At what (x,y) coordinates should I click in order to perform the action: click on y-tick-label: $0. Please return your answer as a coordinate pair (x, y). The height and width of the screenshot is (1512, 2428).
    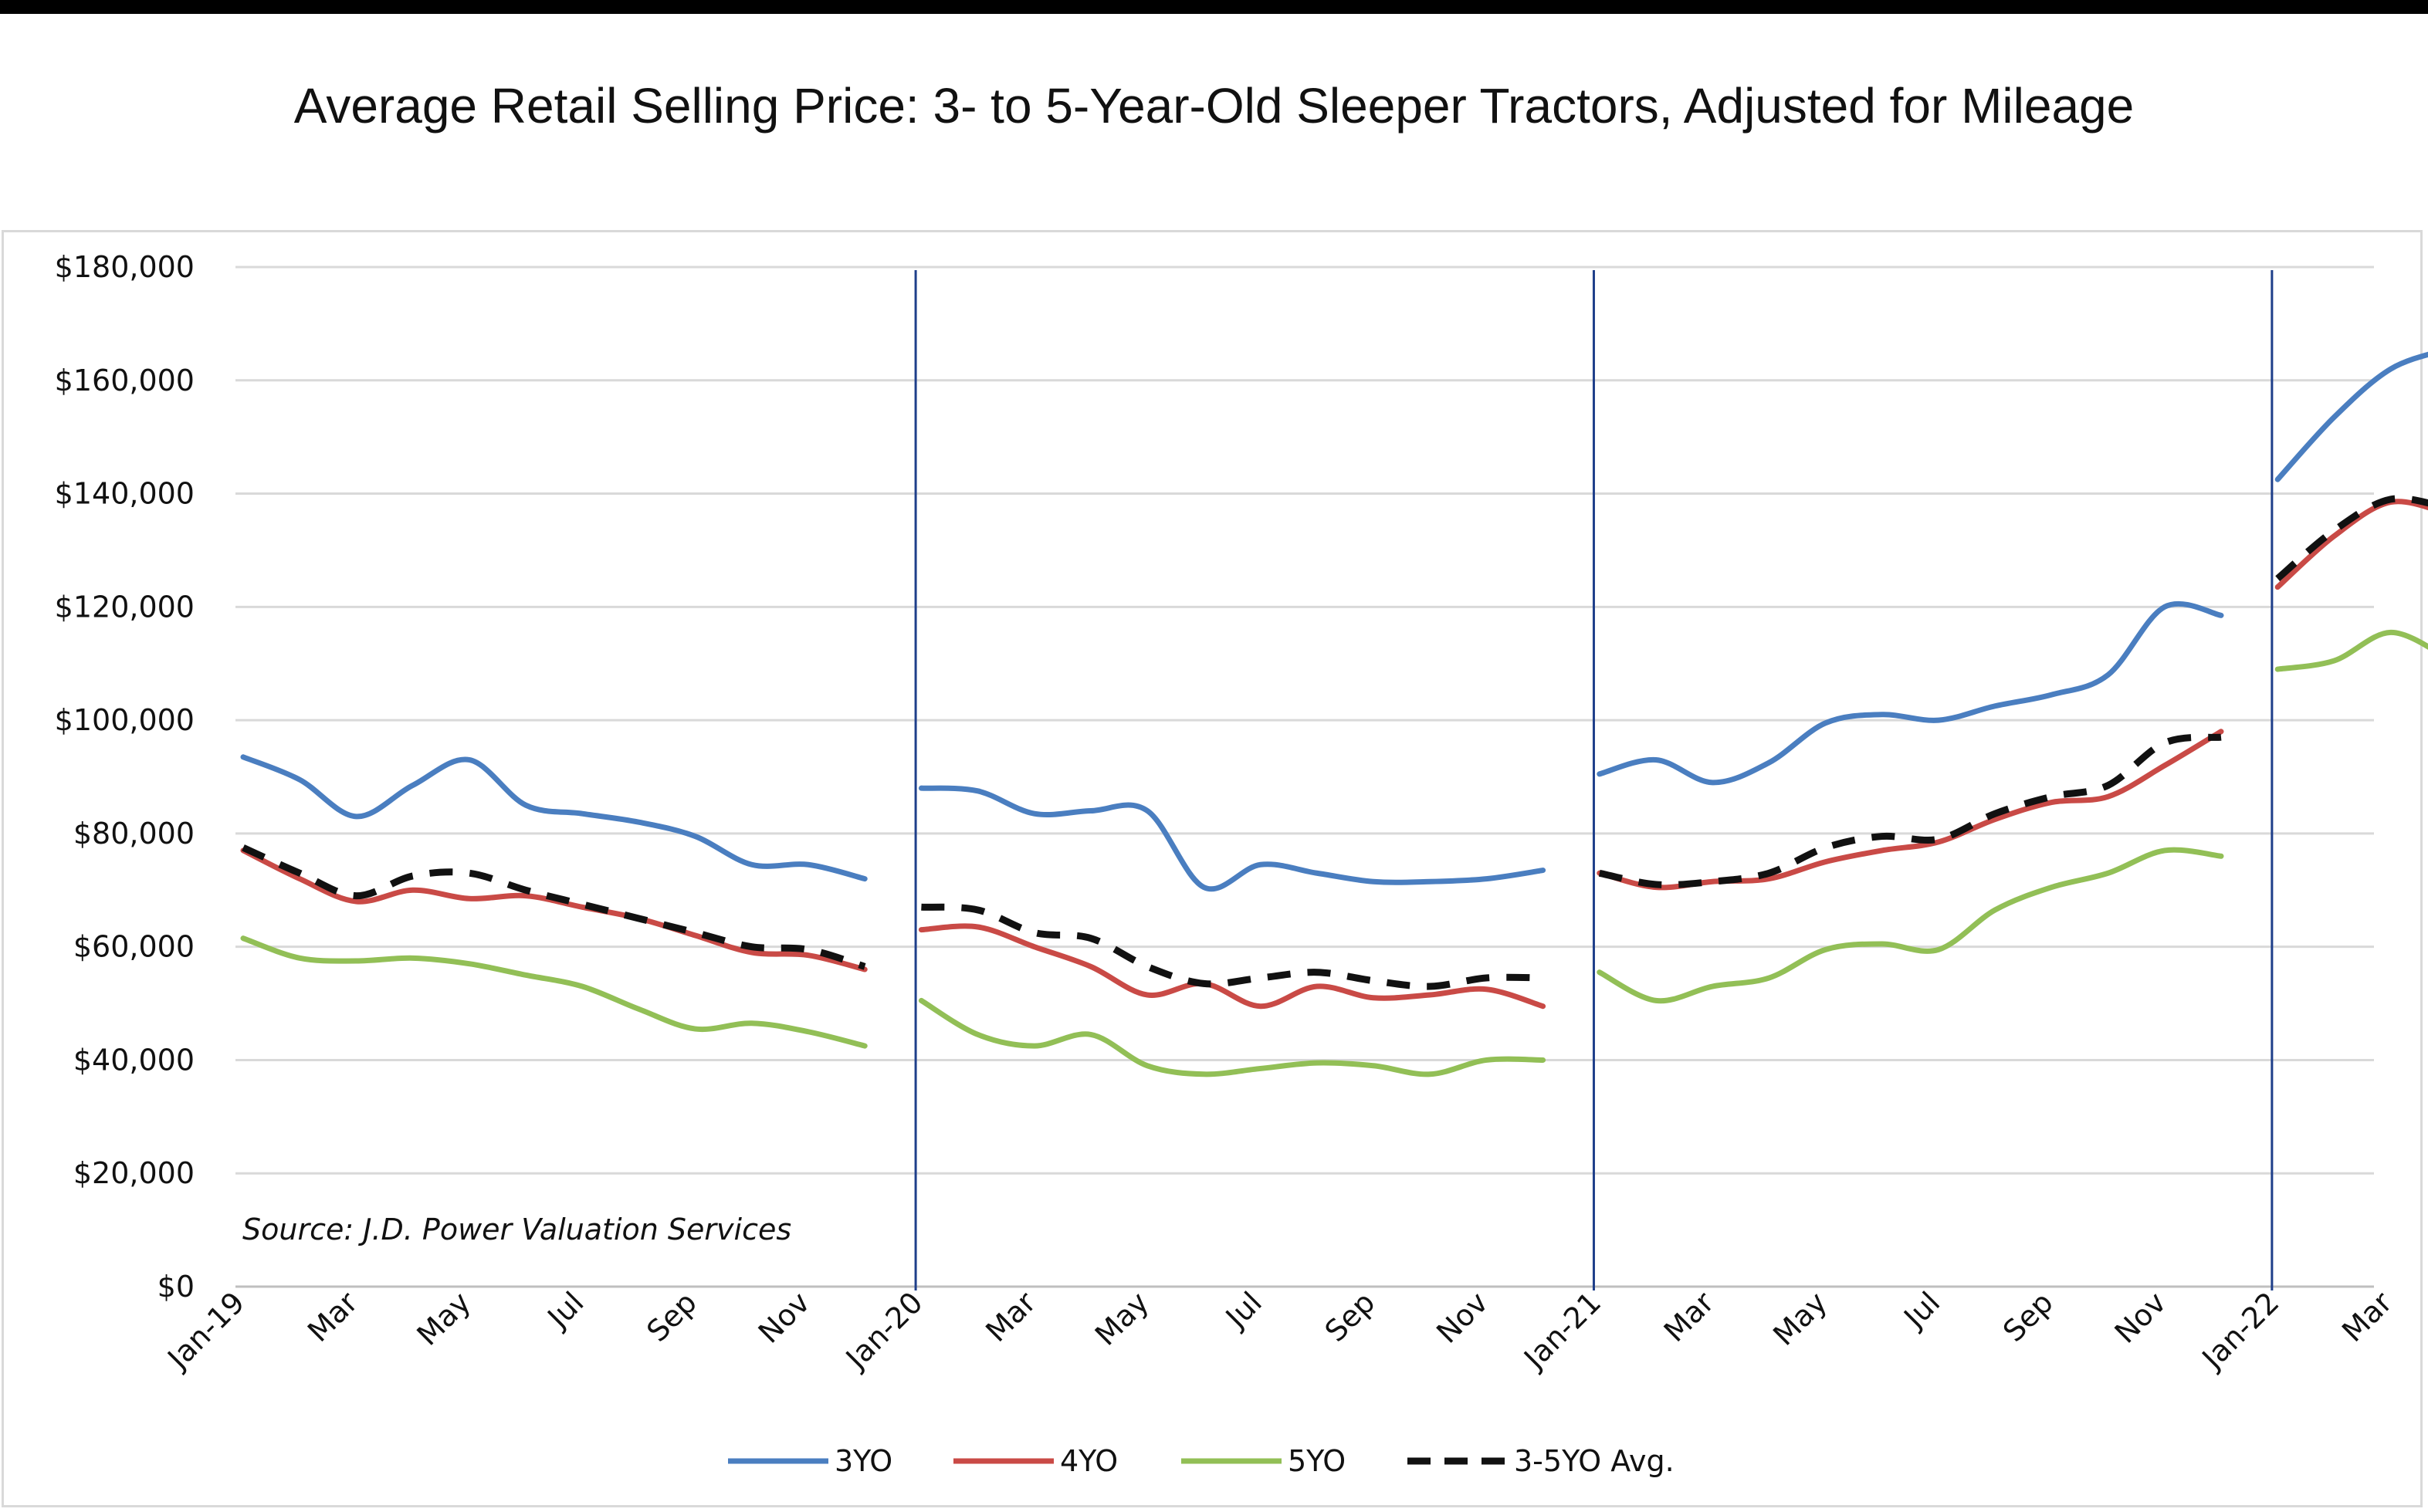
    Looking at the image, I should click on (176, 1287).